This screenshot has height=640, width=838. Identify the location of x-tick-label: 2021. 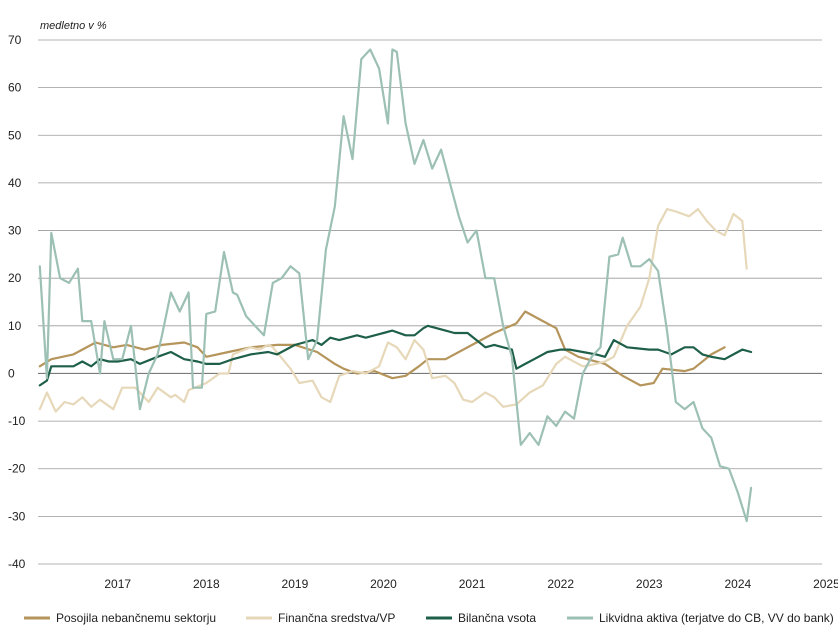
(472, 584).